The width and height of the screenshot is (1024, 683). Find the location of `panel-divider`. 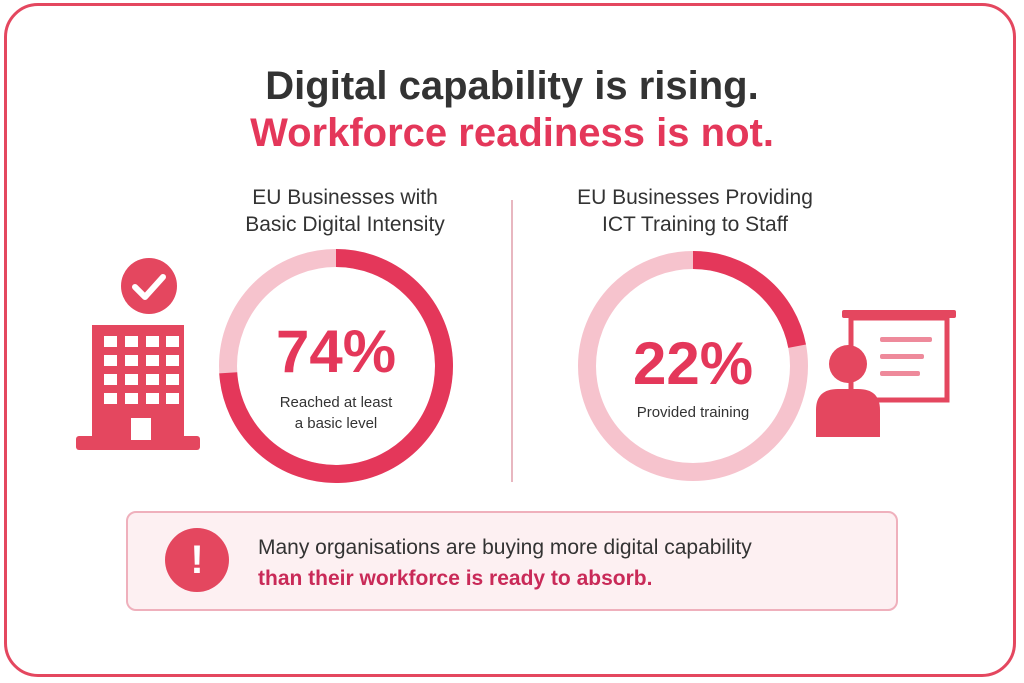

panel-divider is located at coordinates (512, 341).